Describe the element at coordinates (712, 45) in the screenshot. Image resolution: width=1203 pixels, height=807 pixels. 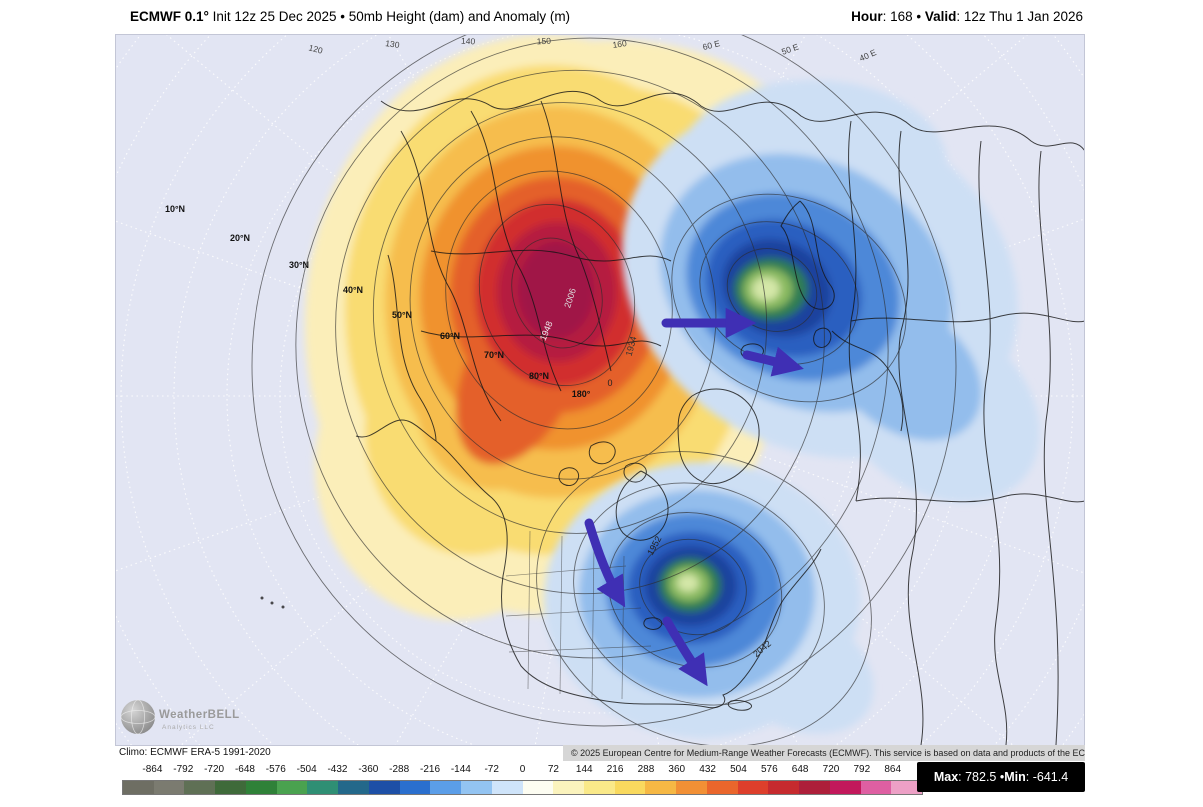
I see `meridian-label: 60 E` at that location.